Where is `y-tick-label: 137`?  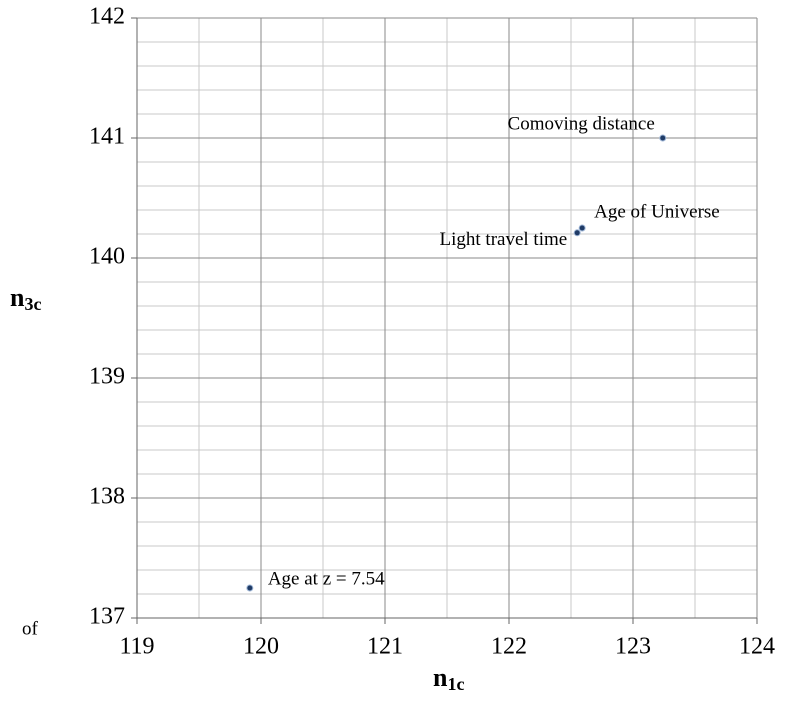
y-tick-label: 137 is located at coordinates (107, 617).